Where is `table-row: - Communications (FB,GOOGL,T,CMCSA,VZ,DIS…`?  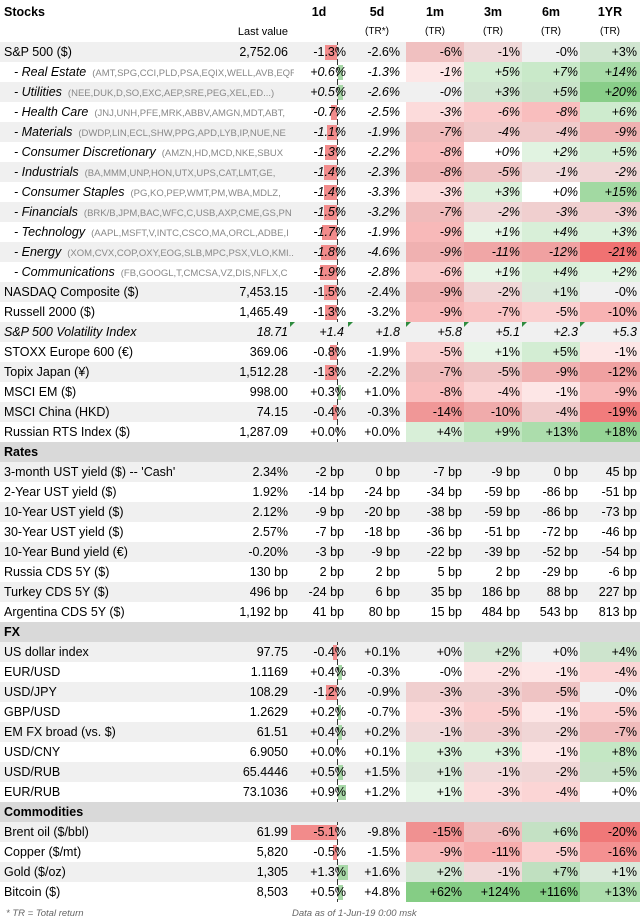
table-row: - Communications (FB,GOOGL,T,CMCSA,VZ,DIS… is located at coordinates (320, 272).